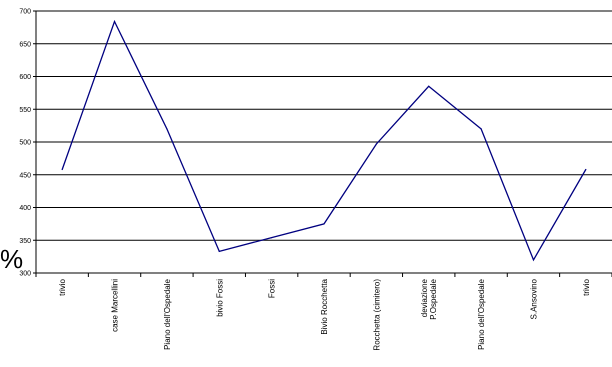 Image resolution: width=612 pixels, height=367 pixels. What do you see at coordinates (219, 298) in the screenshot?
I see `x-tick-label: bivio Fossi` at bounding box center [219, 298].